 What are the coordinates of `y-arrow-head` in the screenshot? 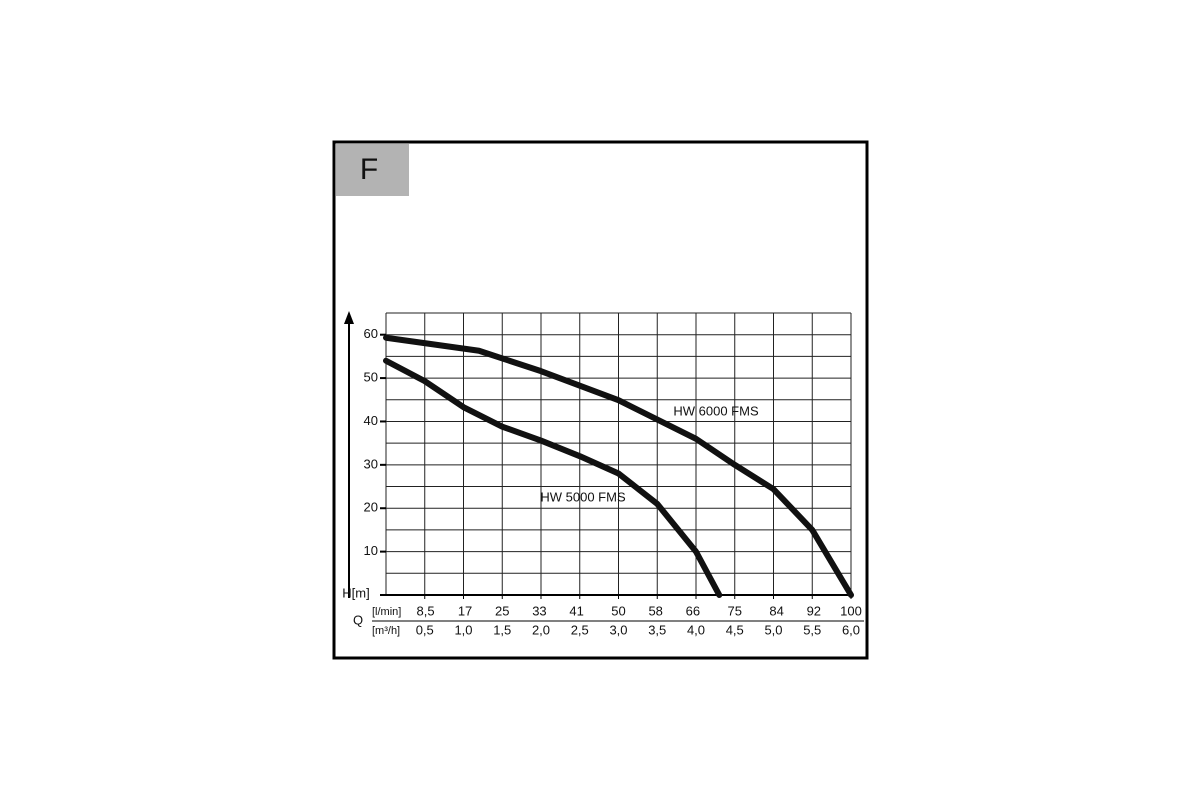 It's located at (349, 317).